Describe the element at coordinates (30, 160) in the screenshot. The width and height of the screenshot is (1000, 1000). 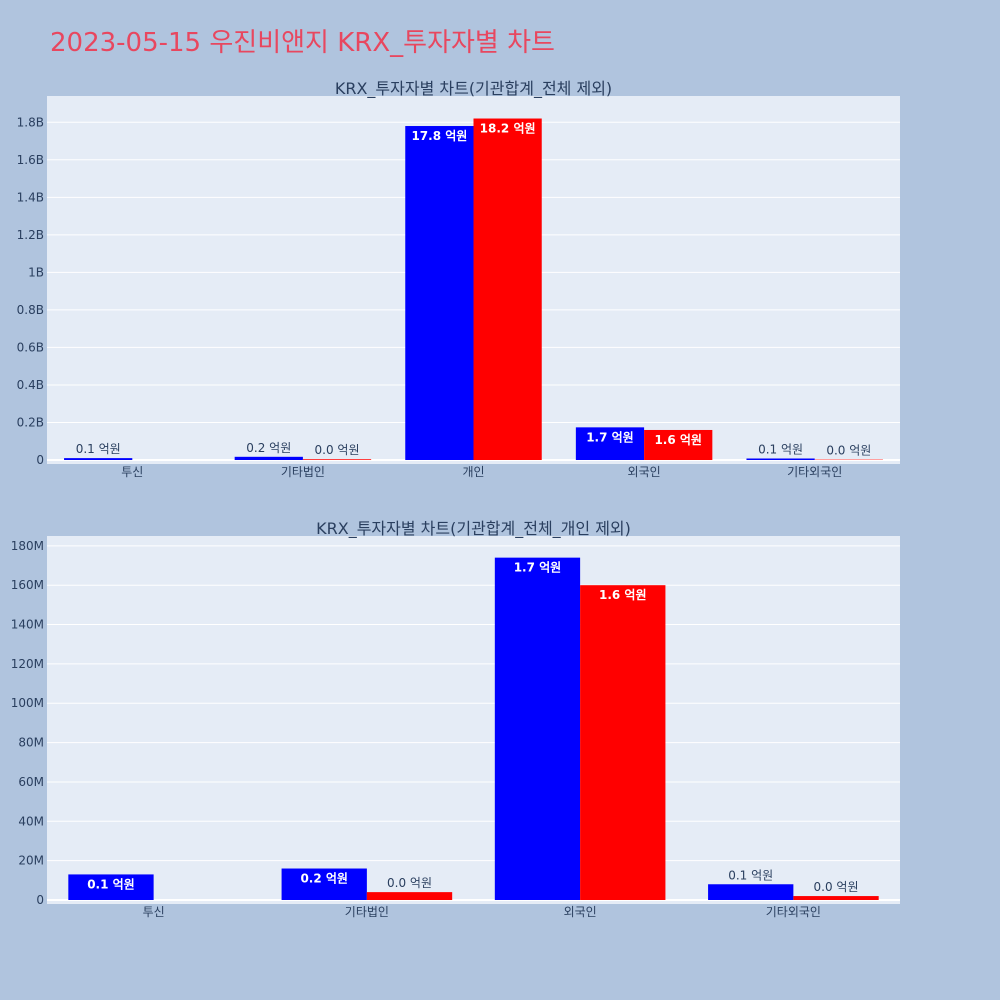
I see `y-tick-label: 1.6B` at that location.